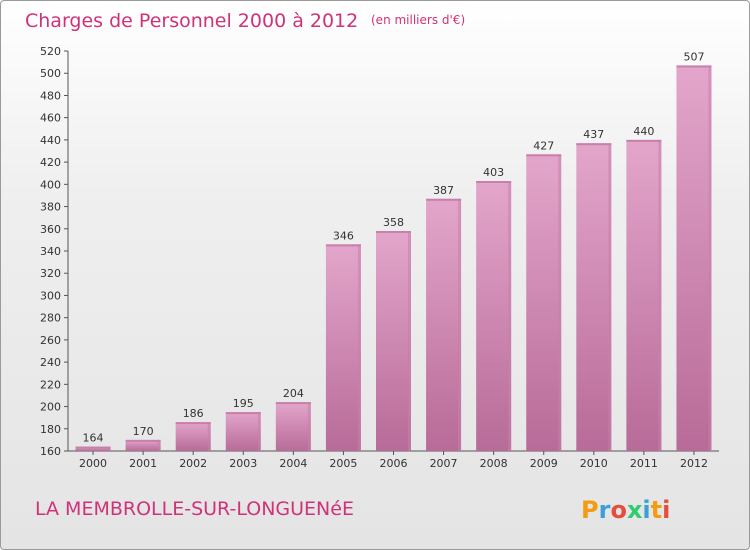  What do you see at coordinates (393, 341) in the screenshot?
I see `bar-2006` at bounding box center [393, 341].